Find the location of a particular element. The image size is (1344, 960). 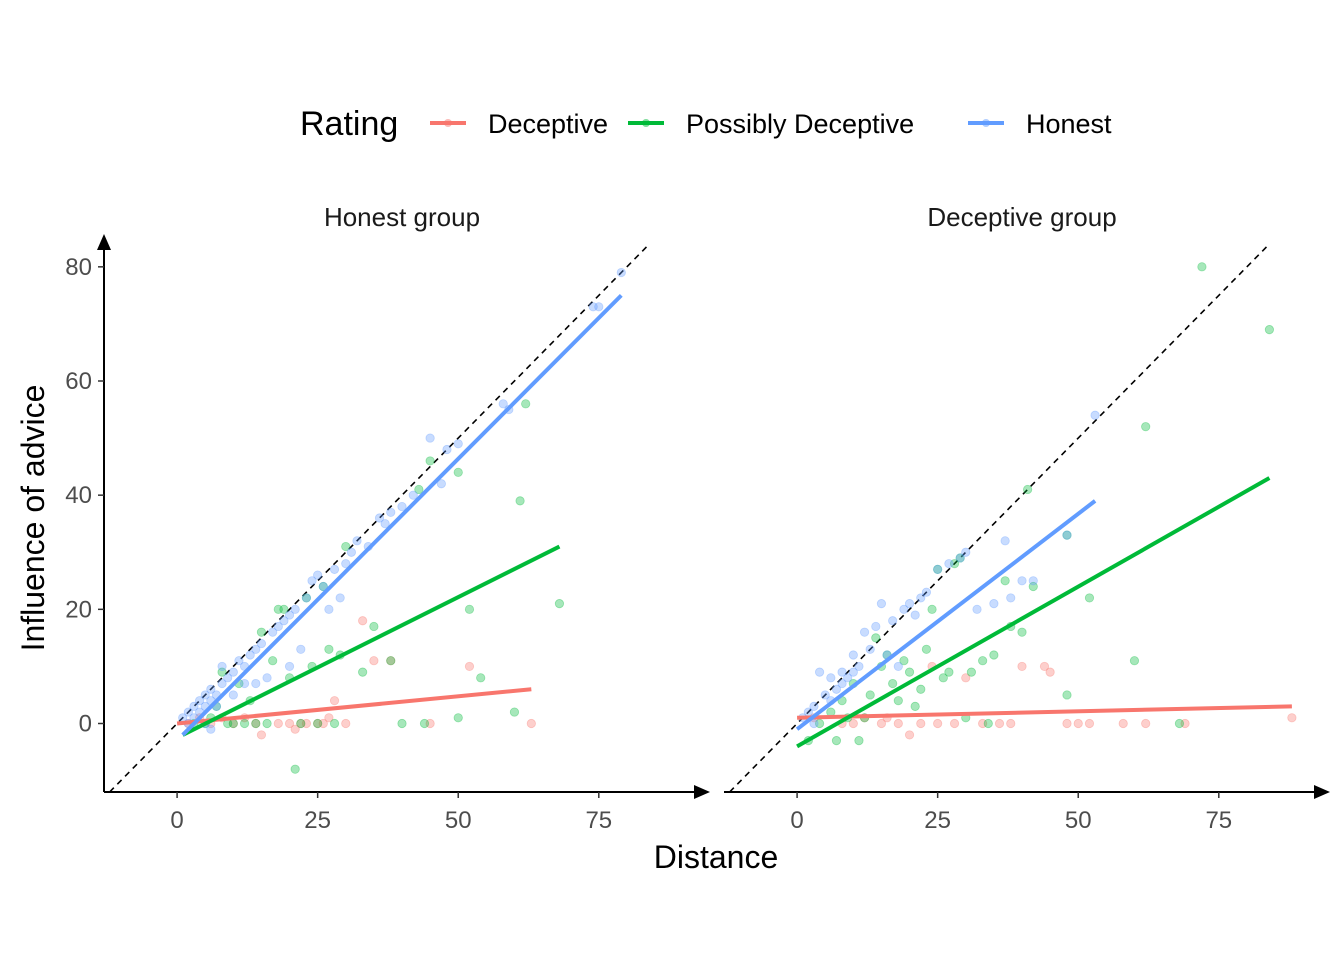

y-tick-label-0: 0 is located at coordinates (85, 724).